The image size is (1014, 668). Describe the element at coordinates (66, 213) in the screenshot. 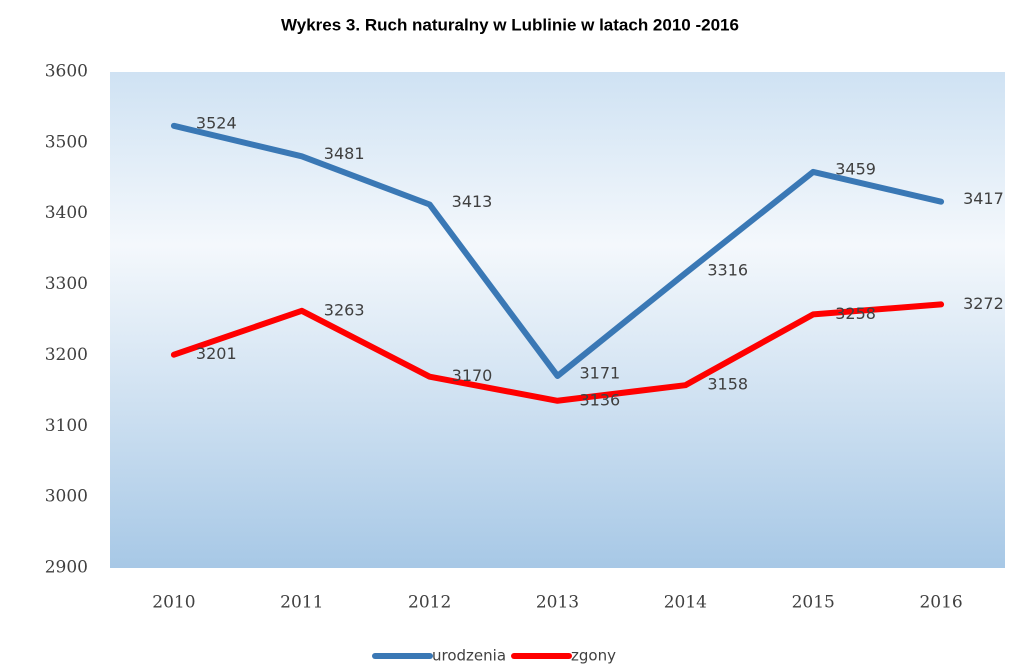

I see `y-tick-label: 3400` at that location.